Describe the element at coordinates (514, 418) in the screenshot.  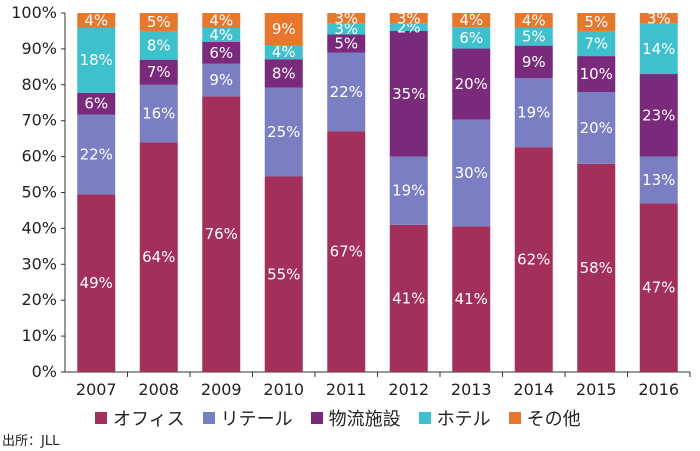
I see `legend-swatch` at that location.